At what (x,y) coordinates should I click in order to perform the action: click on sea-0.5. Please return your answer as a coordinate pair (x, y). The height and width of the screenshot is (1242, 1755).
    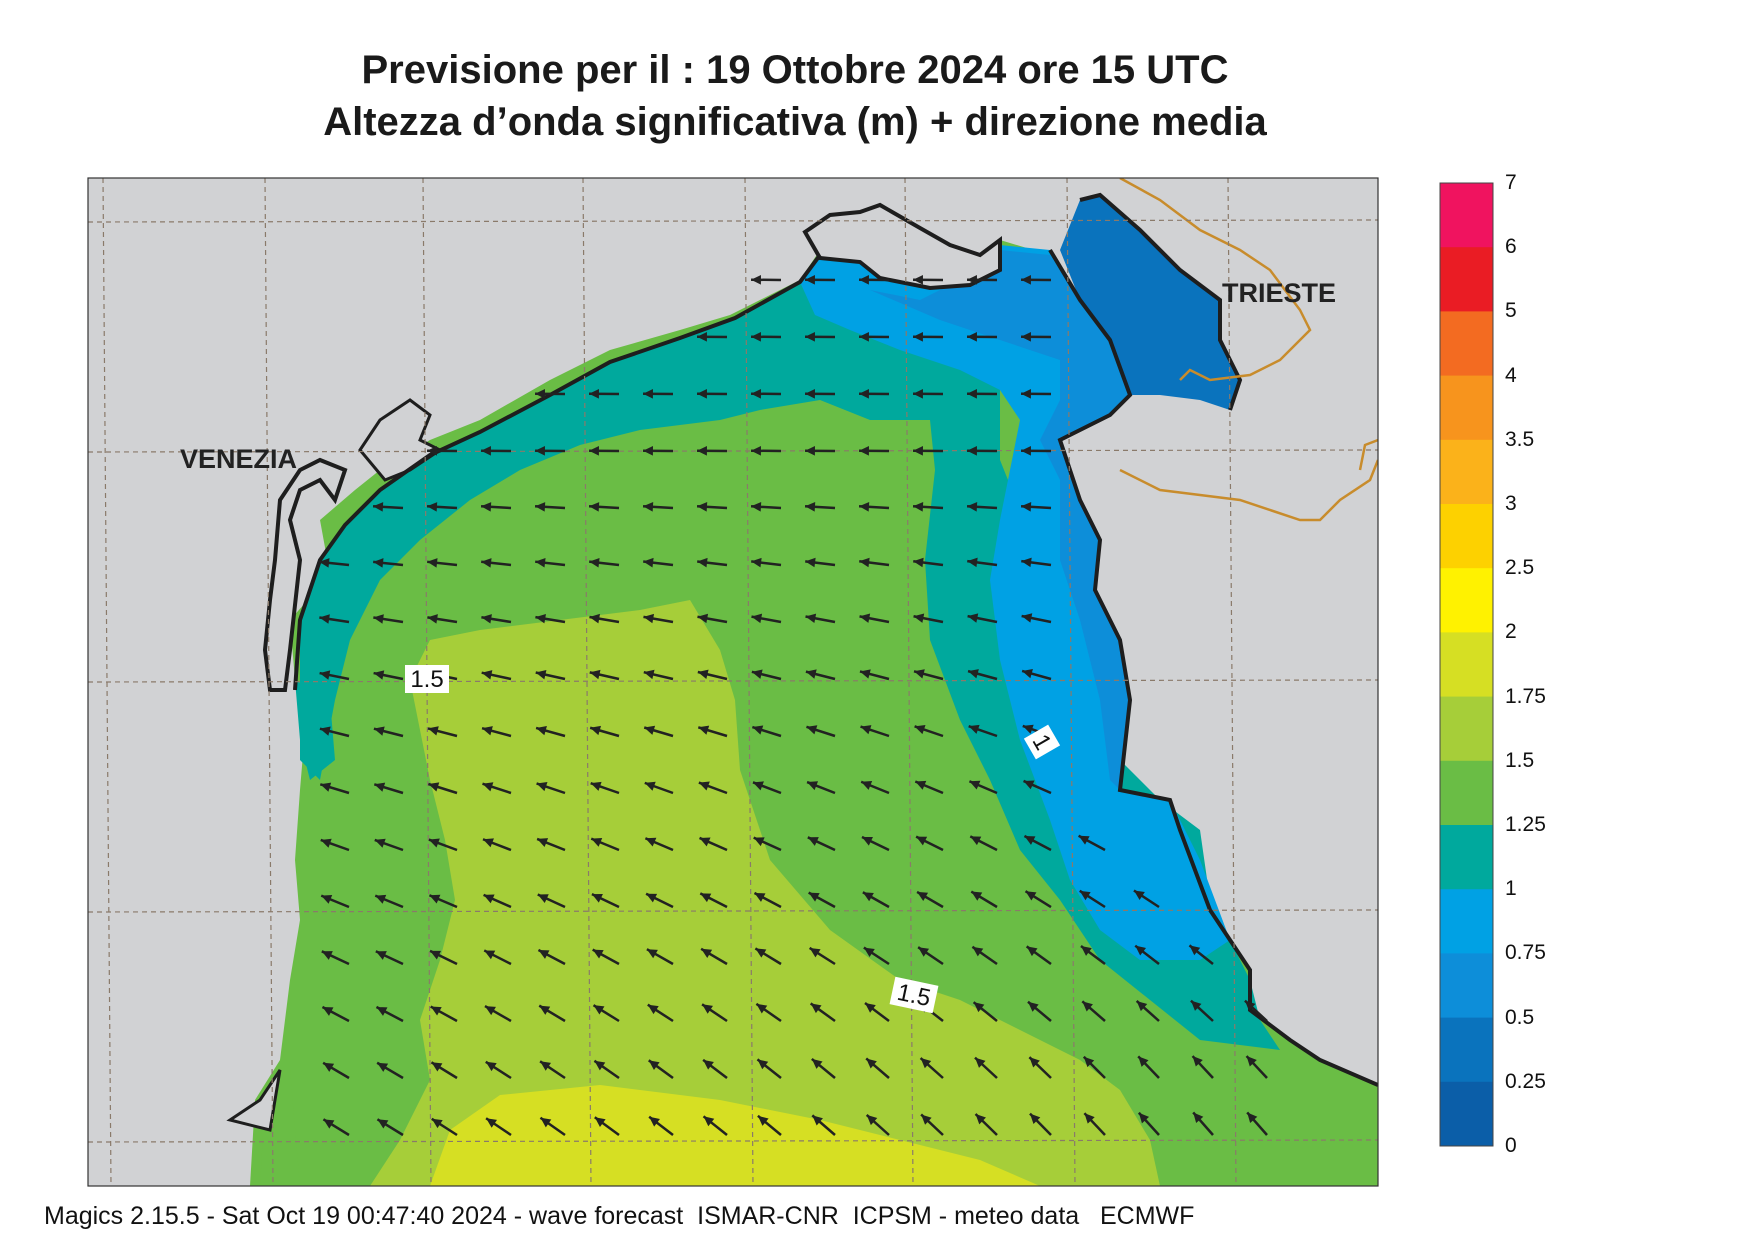
    Looking at the image, I should click on (1000, 520).